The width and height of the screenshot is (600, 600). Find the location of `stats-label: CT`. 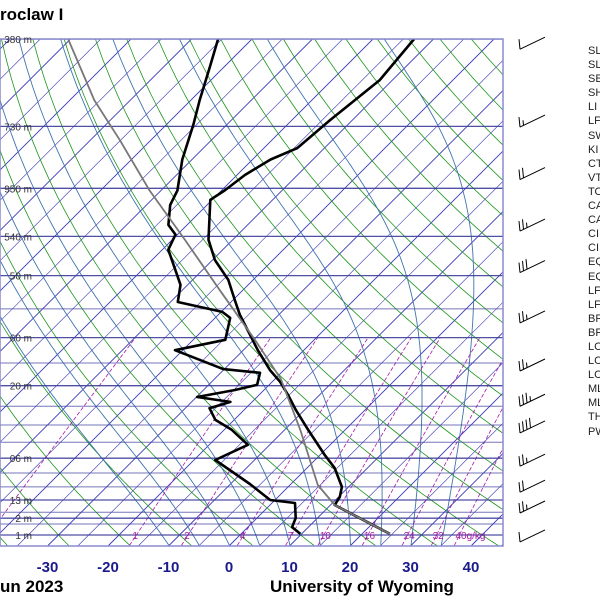

stats-label: CT is located at coordinates (594, 163).